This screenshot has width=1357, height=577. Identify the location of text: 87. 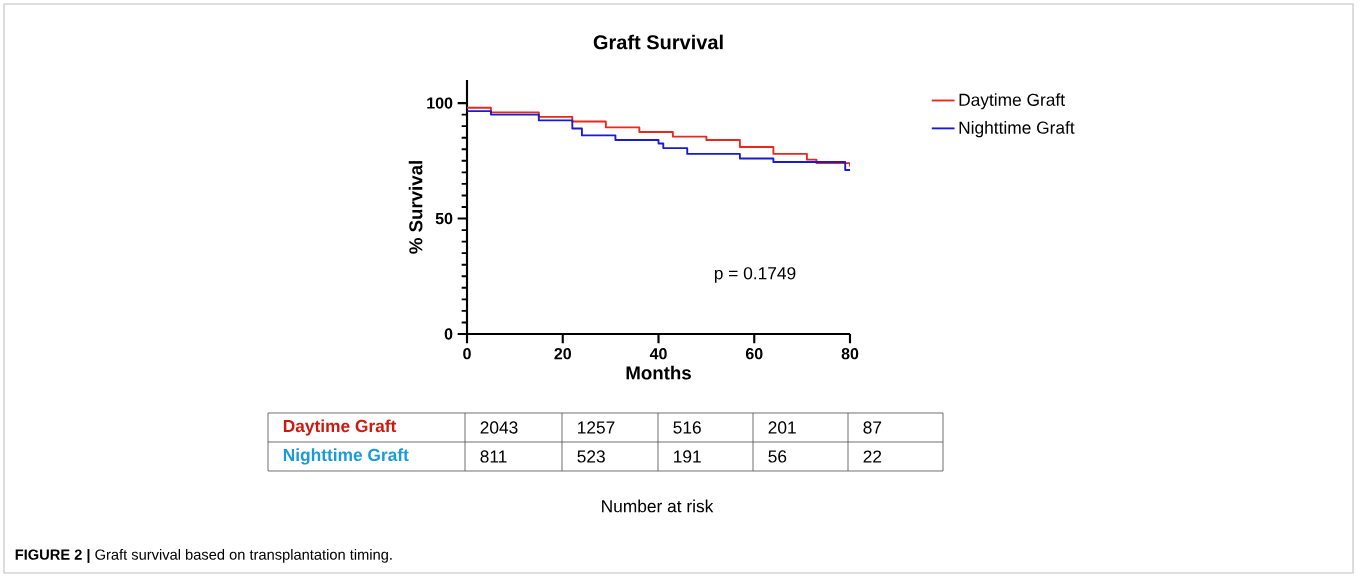
(872, 427).